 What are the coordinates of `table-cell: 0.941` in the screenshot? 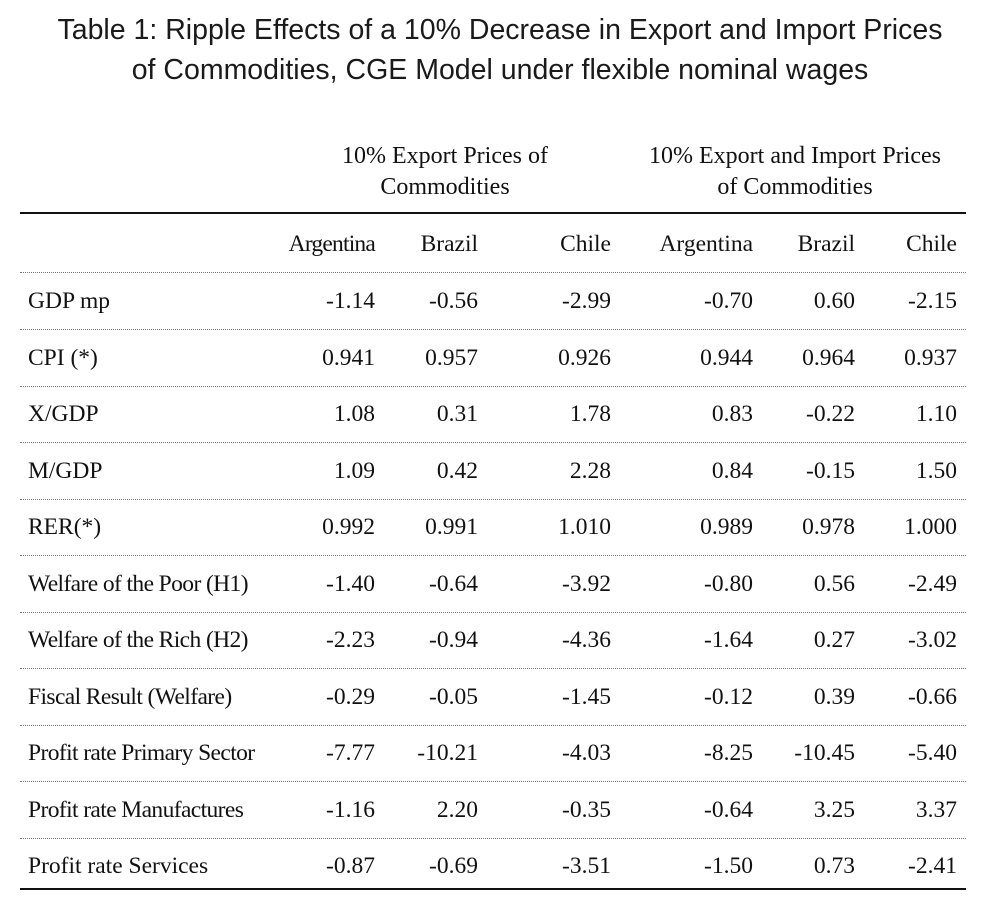 It's located at (348, 357).